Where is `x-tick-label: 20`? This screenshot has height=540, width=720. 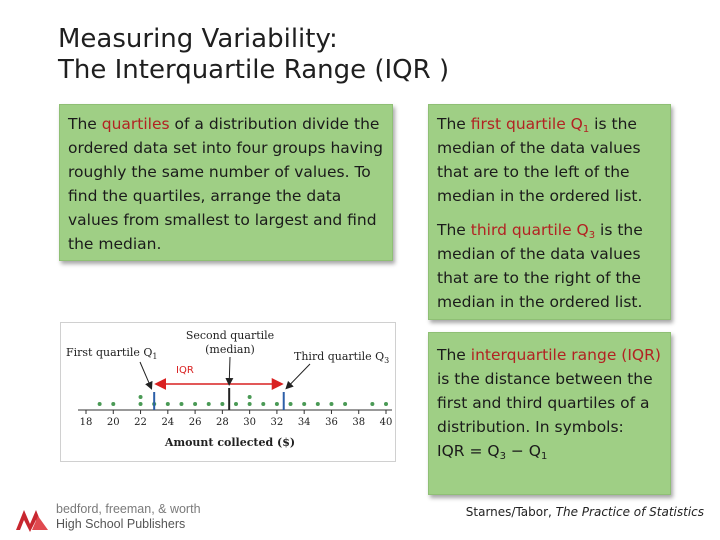 x-tick-label: 20 is located at coordinates (113, 422).